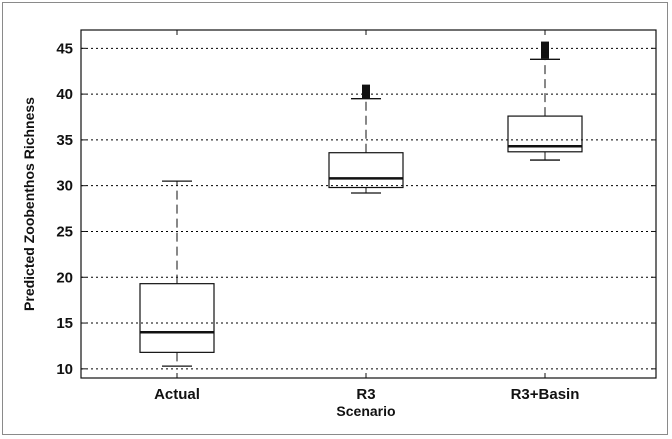  What do you see at coordinates (366, 139) in the screenshot?
I see `box-r3` at bounding box center [366, 139].